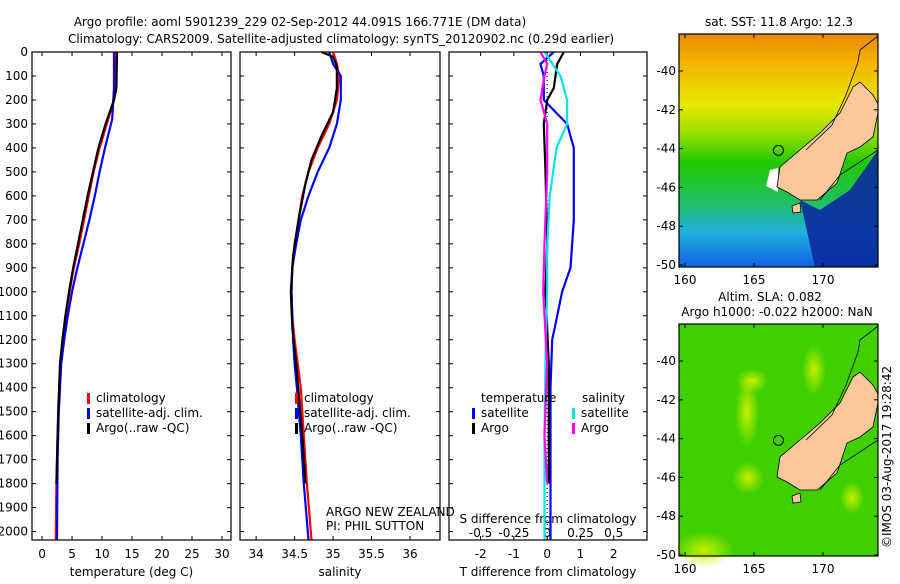  What do you see at coordinates (375, 526) in the screenshot?
I see `annotation: PI: PHIL SUTTON` at bounding box center [375, 526].